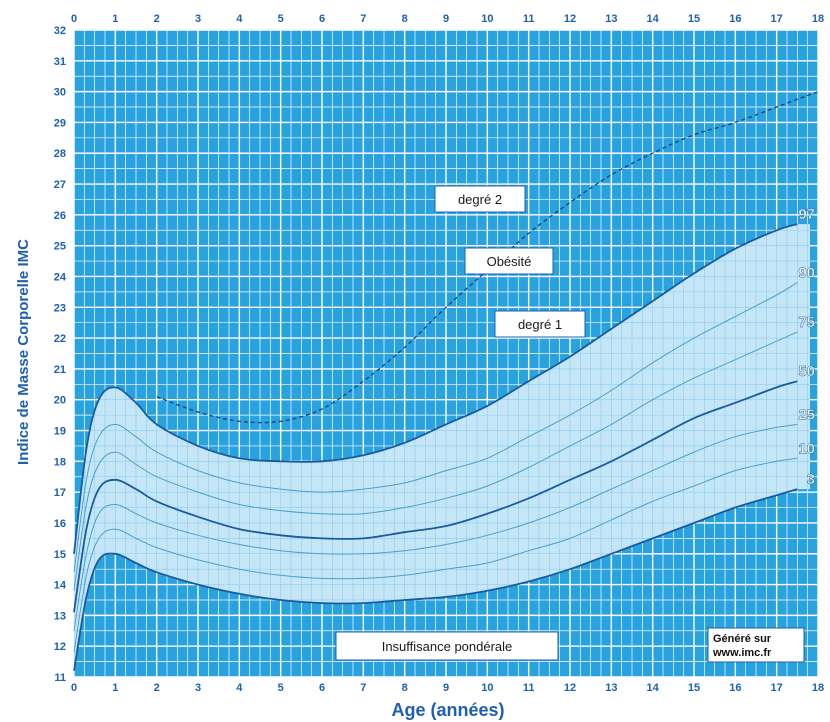  What do you see at coordinates (487, 688) in the screenshot?
I see `x-tick-label-bottom: 10` at bounding box center [487, 688].